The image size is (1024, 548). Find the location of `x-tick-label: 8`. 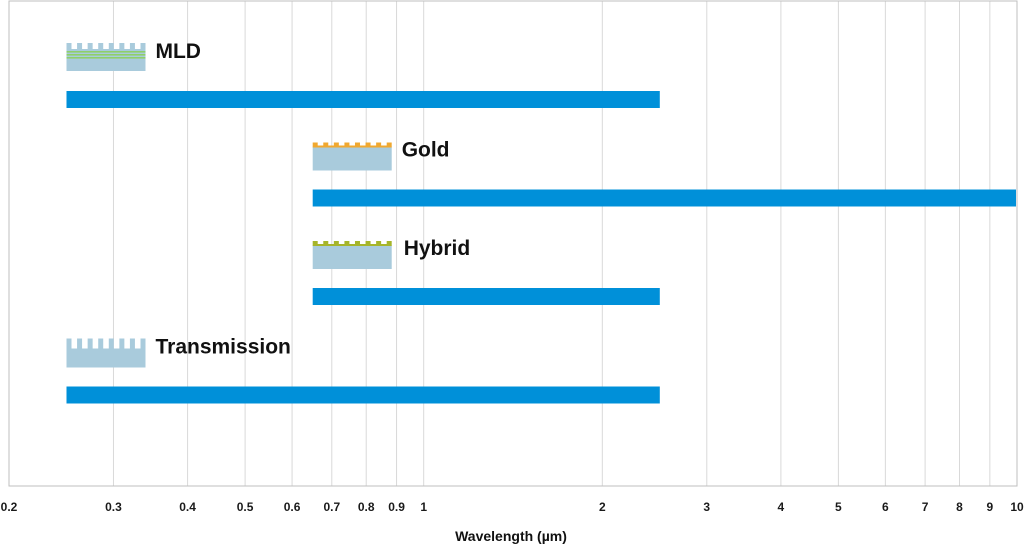

x-tick-label: 8 is located at coordinates (959, 507).